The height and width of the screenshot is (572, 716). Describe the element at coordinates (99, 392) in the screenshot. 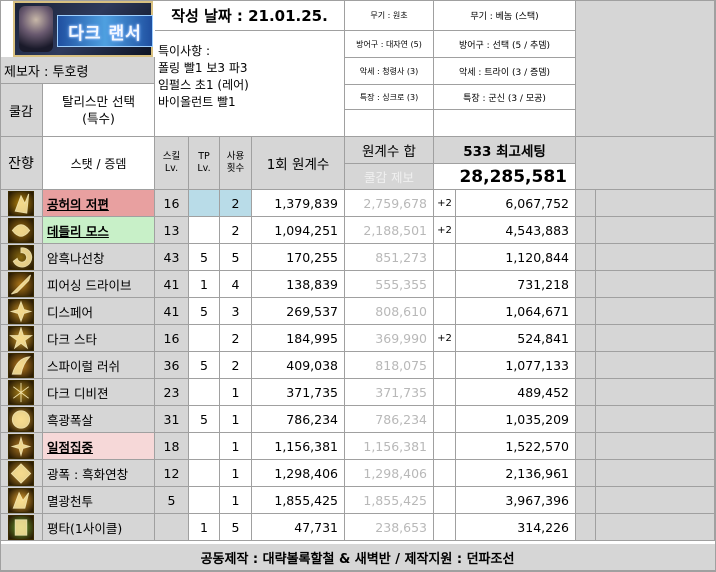

I see `skill-name: 다크 디비젼` at that location.